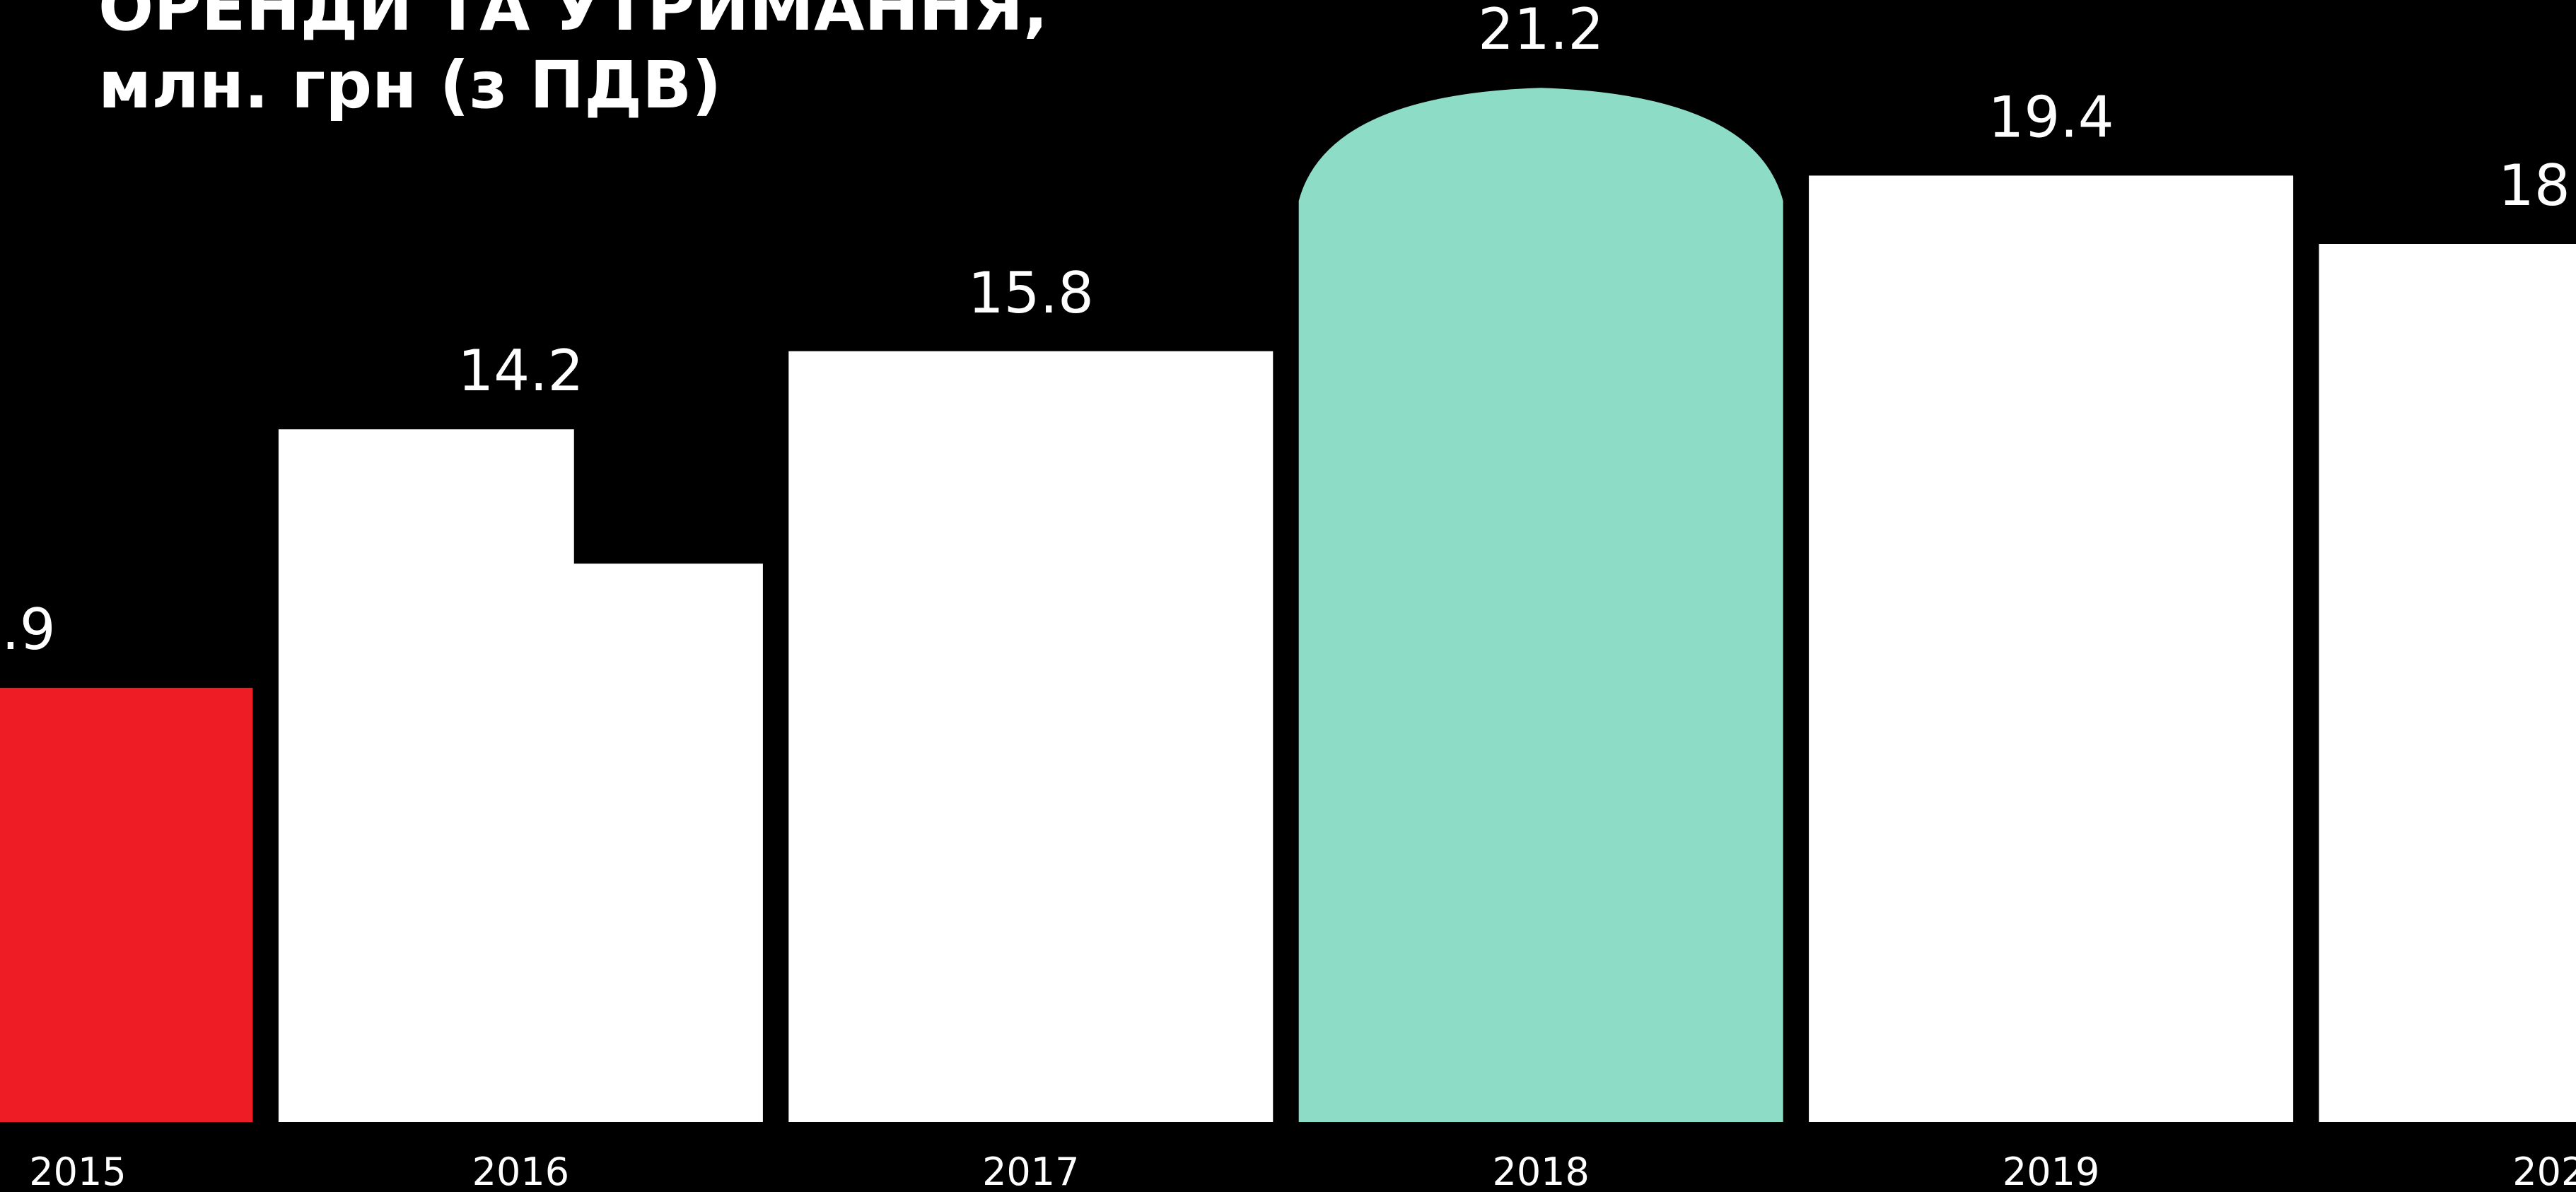 This screenshot has height=1192, width=2576. What do you see at coordinates (1540, 1171) in the screenshot?
I see `x-tick-label: 2018` at bounding box center [1540, 1171].